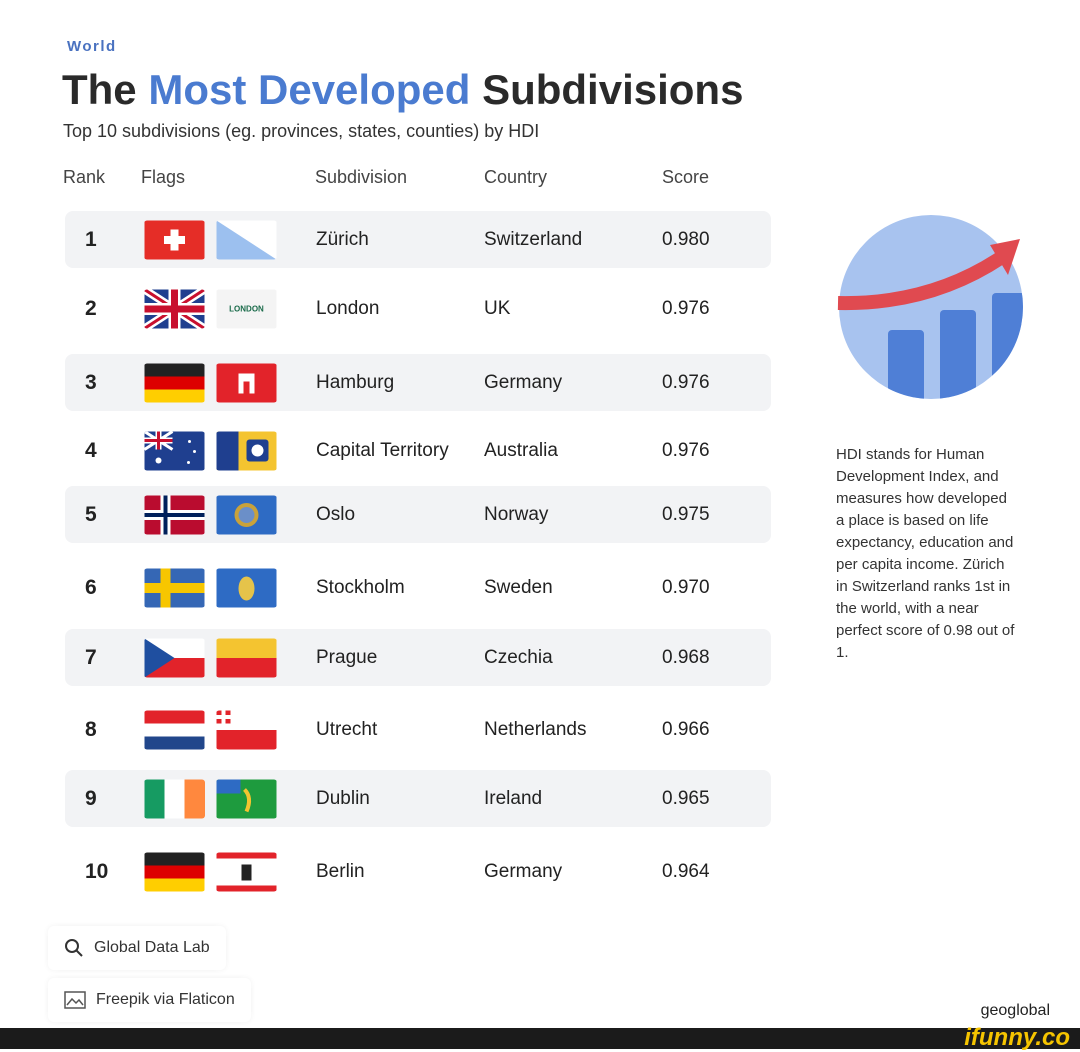 Image resolution: width=1080 pixels, height=1052 pixels. I want to click on table-row: 4 Capital Territory Australia 0.976, so click(418, 450).